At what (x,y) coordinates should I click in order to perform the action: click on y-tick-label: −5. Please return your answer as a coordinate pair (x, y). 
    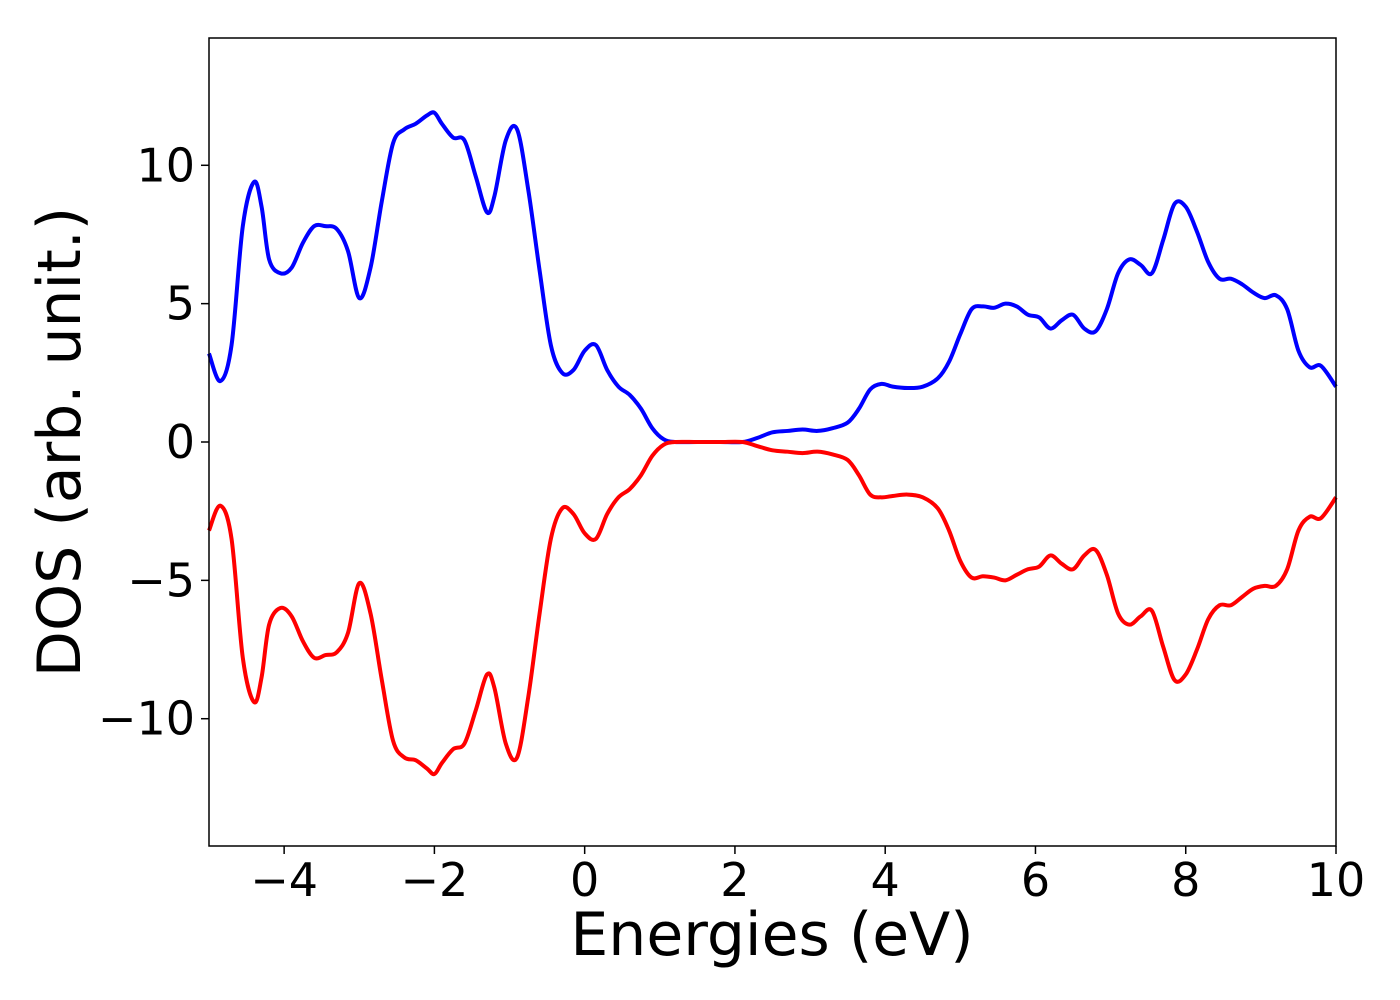
    Looking at the image, I should click on (161, 580).